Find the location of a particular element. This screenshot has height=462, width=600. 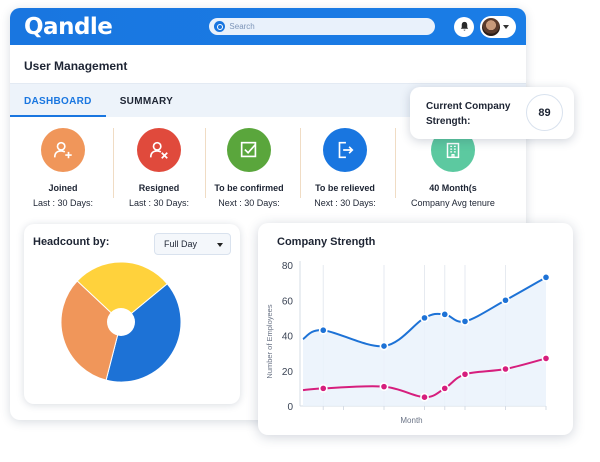

checkbox-icon is located at coordinates (248, 149).